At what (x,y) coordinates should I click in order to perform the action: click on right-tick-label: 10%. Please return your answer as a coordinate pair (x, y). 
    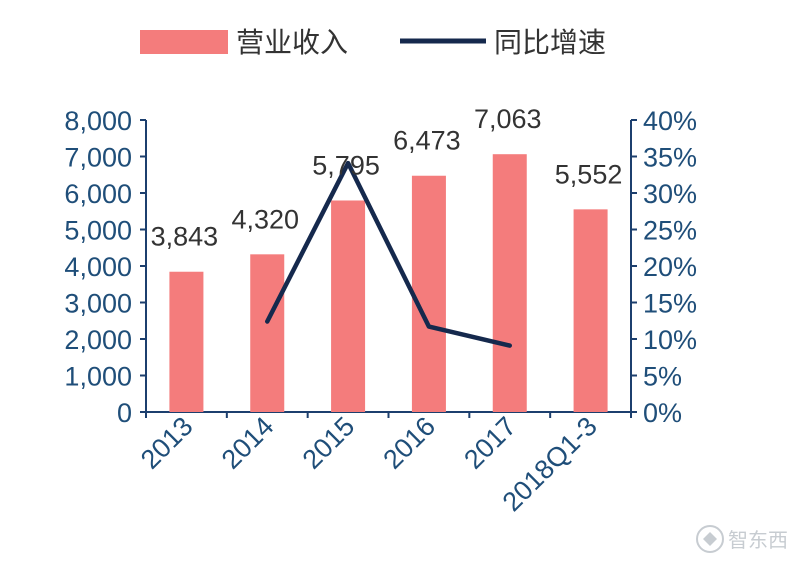
    Looking at the image, I should click on (670, 340).